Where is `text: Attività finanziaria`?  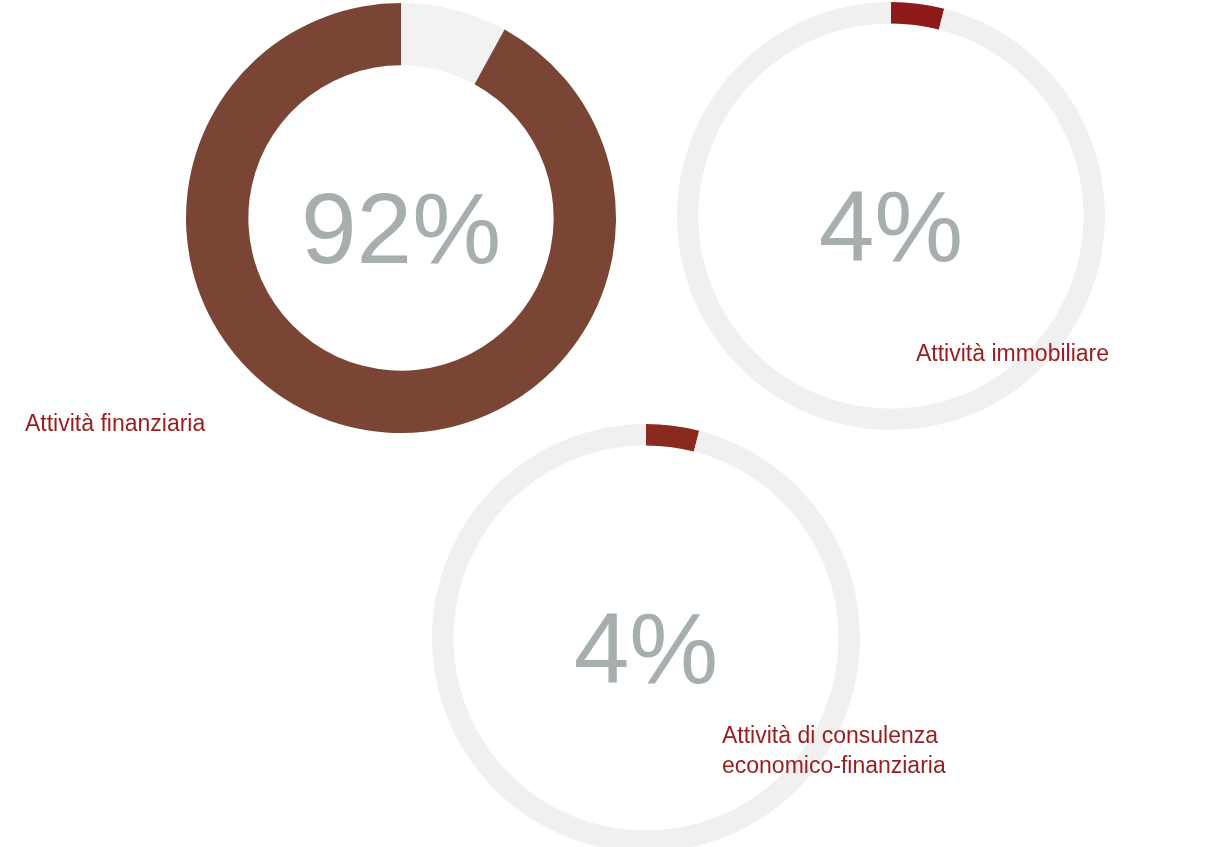 text: Attività finanziaria is located at coordinates (116, 423).